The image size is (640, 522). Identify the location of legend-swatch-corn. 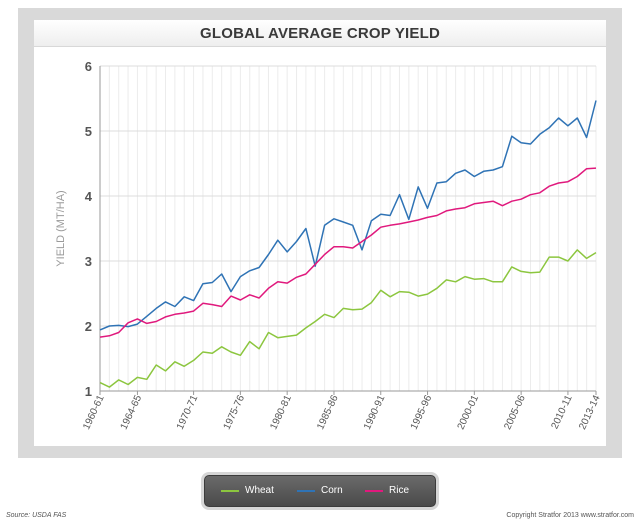
(306, 491).